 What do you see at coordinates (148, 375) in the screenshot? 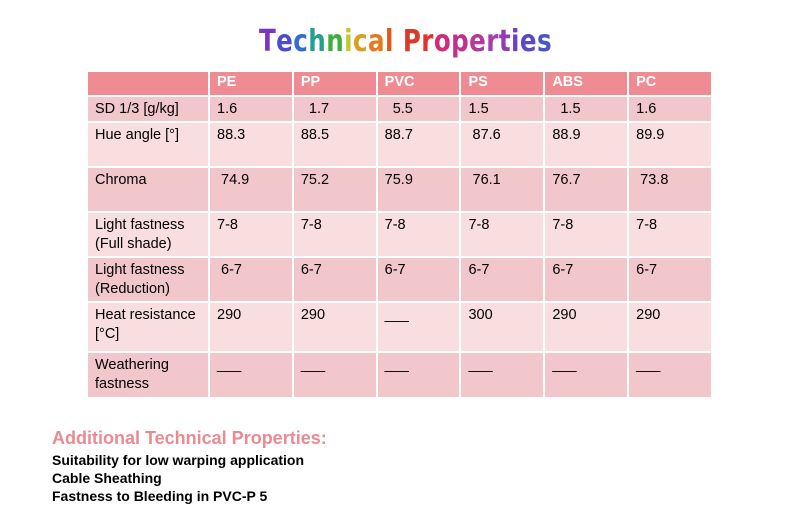
I see `row-label-cell: Weathering fastness` at bounding box center [148, 375].